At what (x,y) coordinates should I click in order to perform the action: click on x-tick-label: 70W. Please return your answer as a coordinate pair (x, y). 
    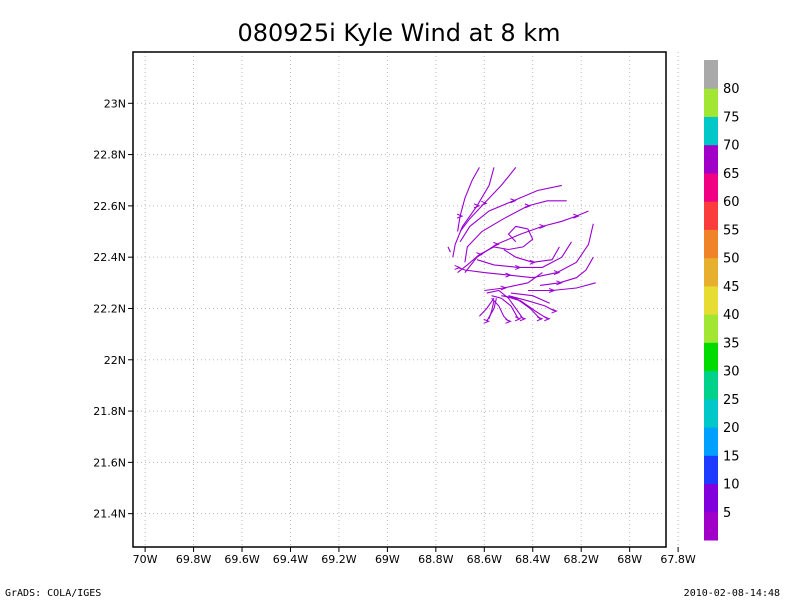
    Looking at the image, I should click on (145, 559).